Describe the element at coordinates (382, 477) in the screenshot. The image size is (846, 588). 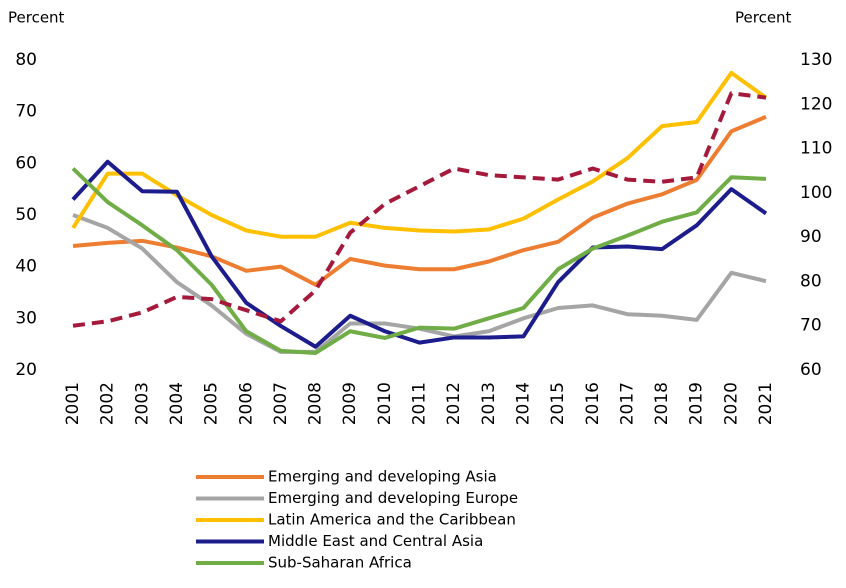
I see `legend-label: Emerging and developing Asia` at that location.